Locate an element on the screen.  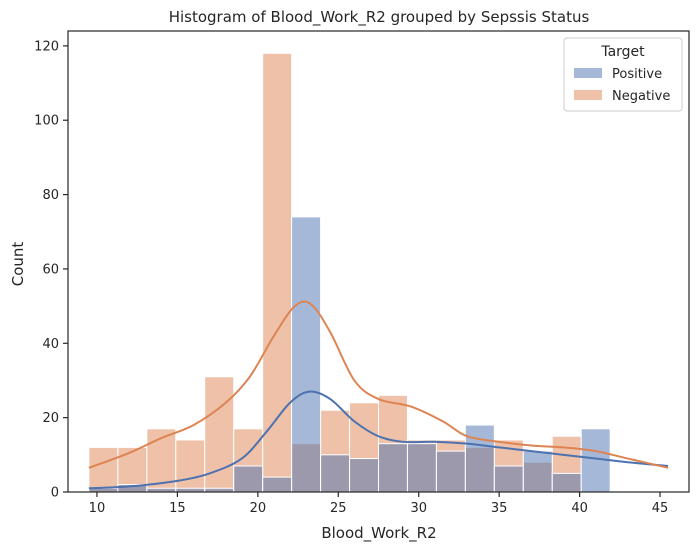
y-tick-label: 100 is located at coordinates (46, 121).